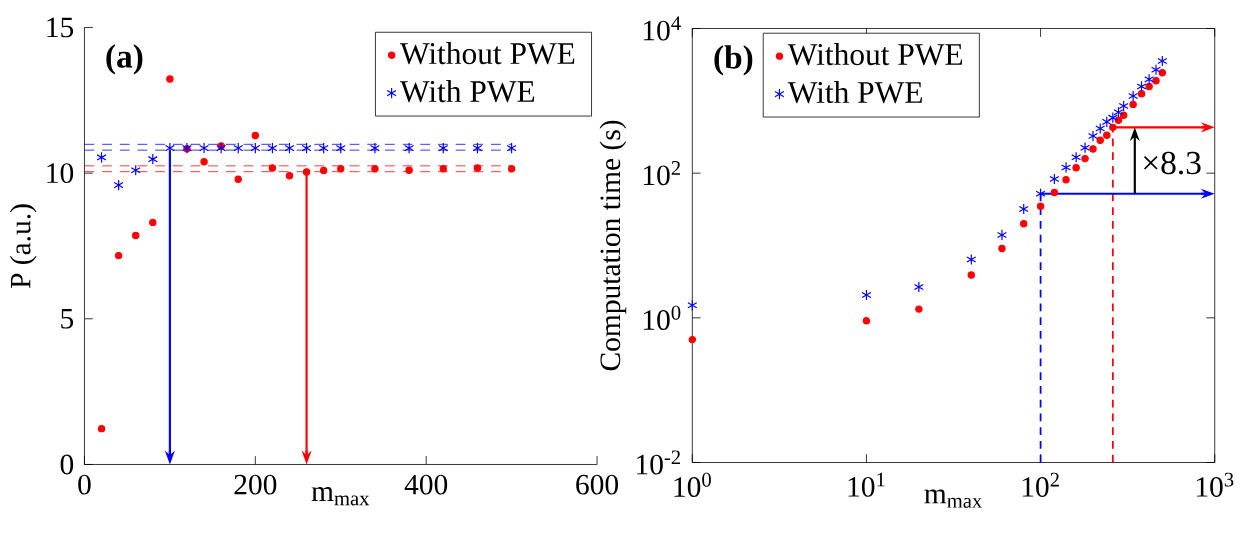 The width and height of the screenshot is (1255, 539). I want to click on y-tick-label: 10$^{-2}$, so click(658, 462).